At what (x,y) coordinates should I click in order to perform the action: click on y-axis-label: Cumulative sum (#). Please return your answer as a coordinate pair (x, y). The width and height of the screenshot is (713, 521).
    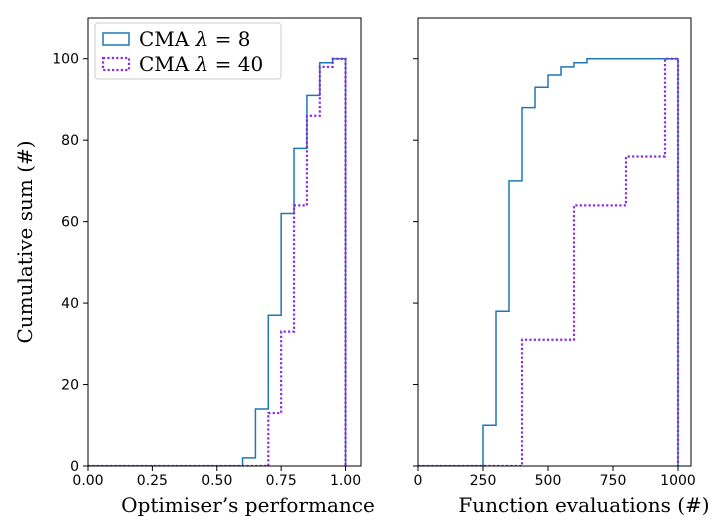
    Looking at the image, I should click on (25, 241).